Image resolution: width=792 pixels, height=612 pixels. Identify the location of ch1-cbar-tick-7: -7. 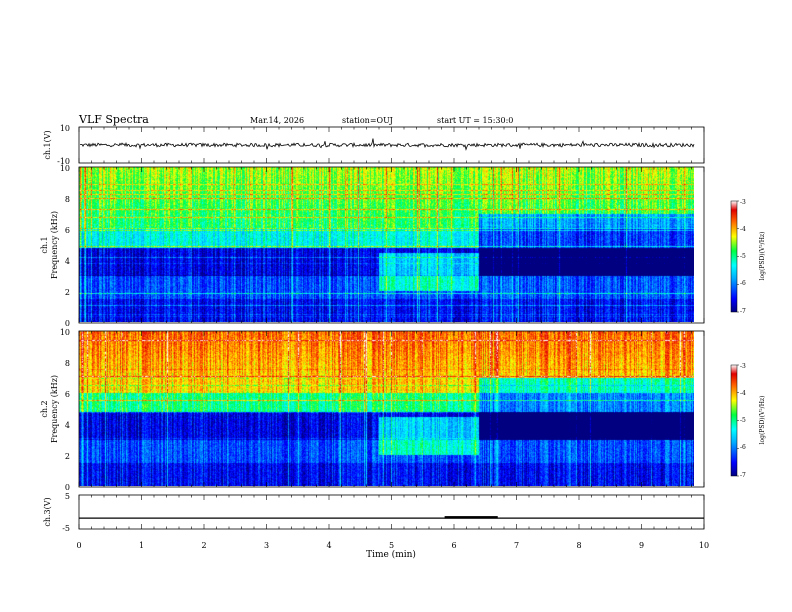
(743, 311).